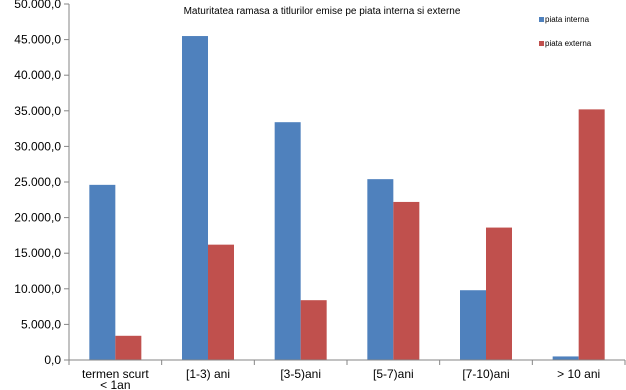 The width and height of the screenshot is (626, 390). I want to click on x-tick-label: [5-7)ani, so click(393, 374).